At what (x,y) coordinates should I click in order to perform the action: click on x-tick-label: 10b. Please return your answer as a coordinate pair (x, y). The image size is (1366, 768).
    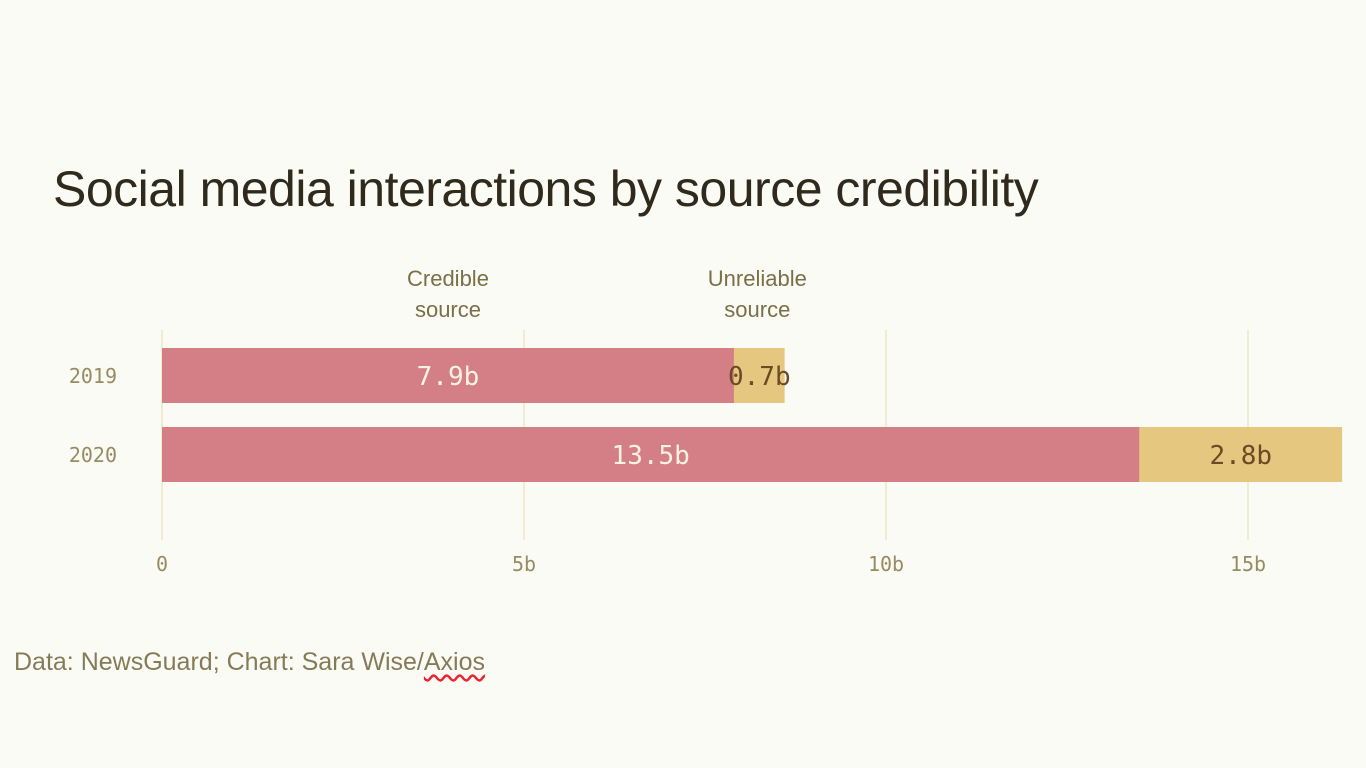
    Looking at the image, I should click on (886, 564).